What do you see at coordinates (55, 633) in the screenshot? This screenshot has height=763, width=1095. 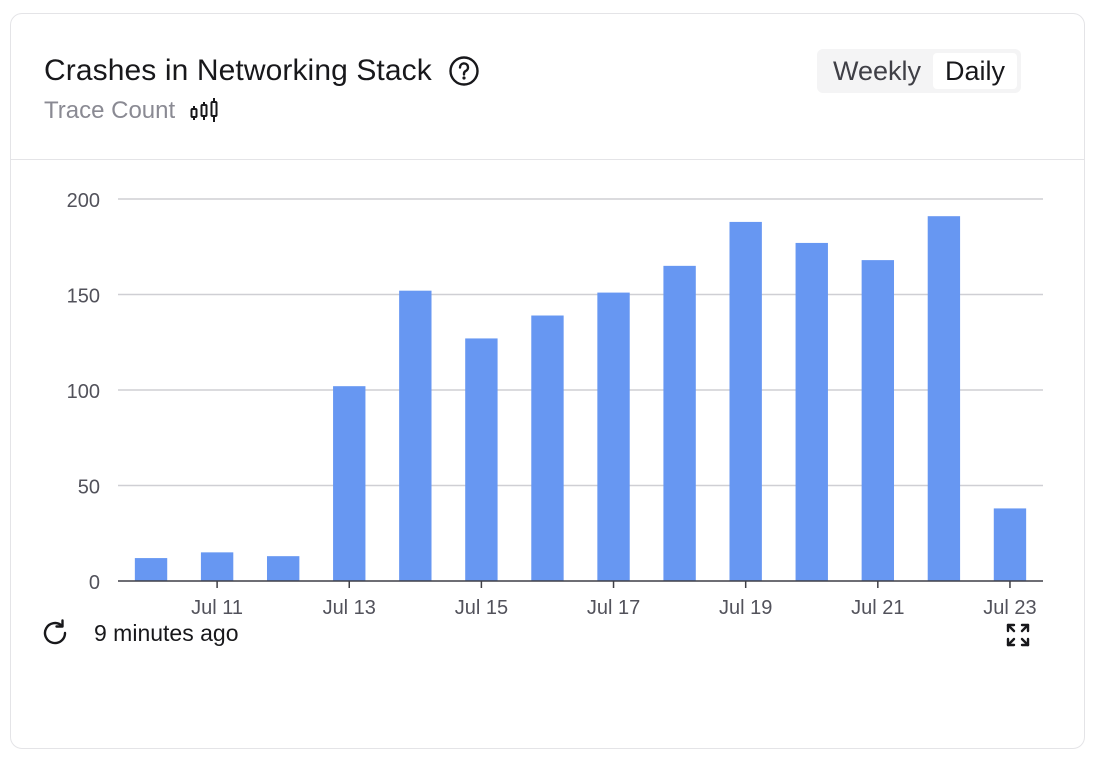 I see `refresh-icon` at bounding box center [55, 633].